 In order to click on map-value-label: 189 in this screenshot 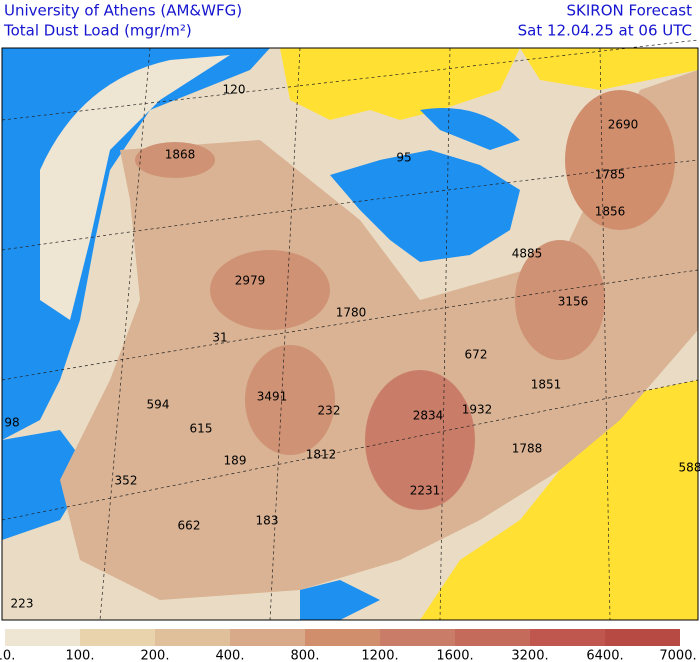, I will do `click(235, 461)`.